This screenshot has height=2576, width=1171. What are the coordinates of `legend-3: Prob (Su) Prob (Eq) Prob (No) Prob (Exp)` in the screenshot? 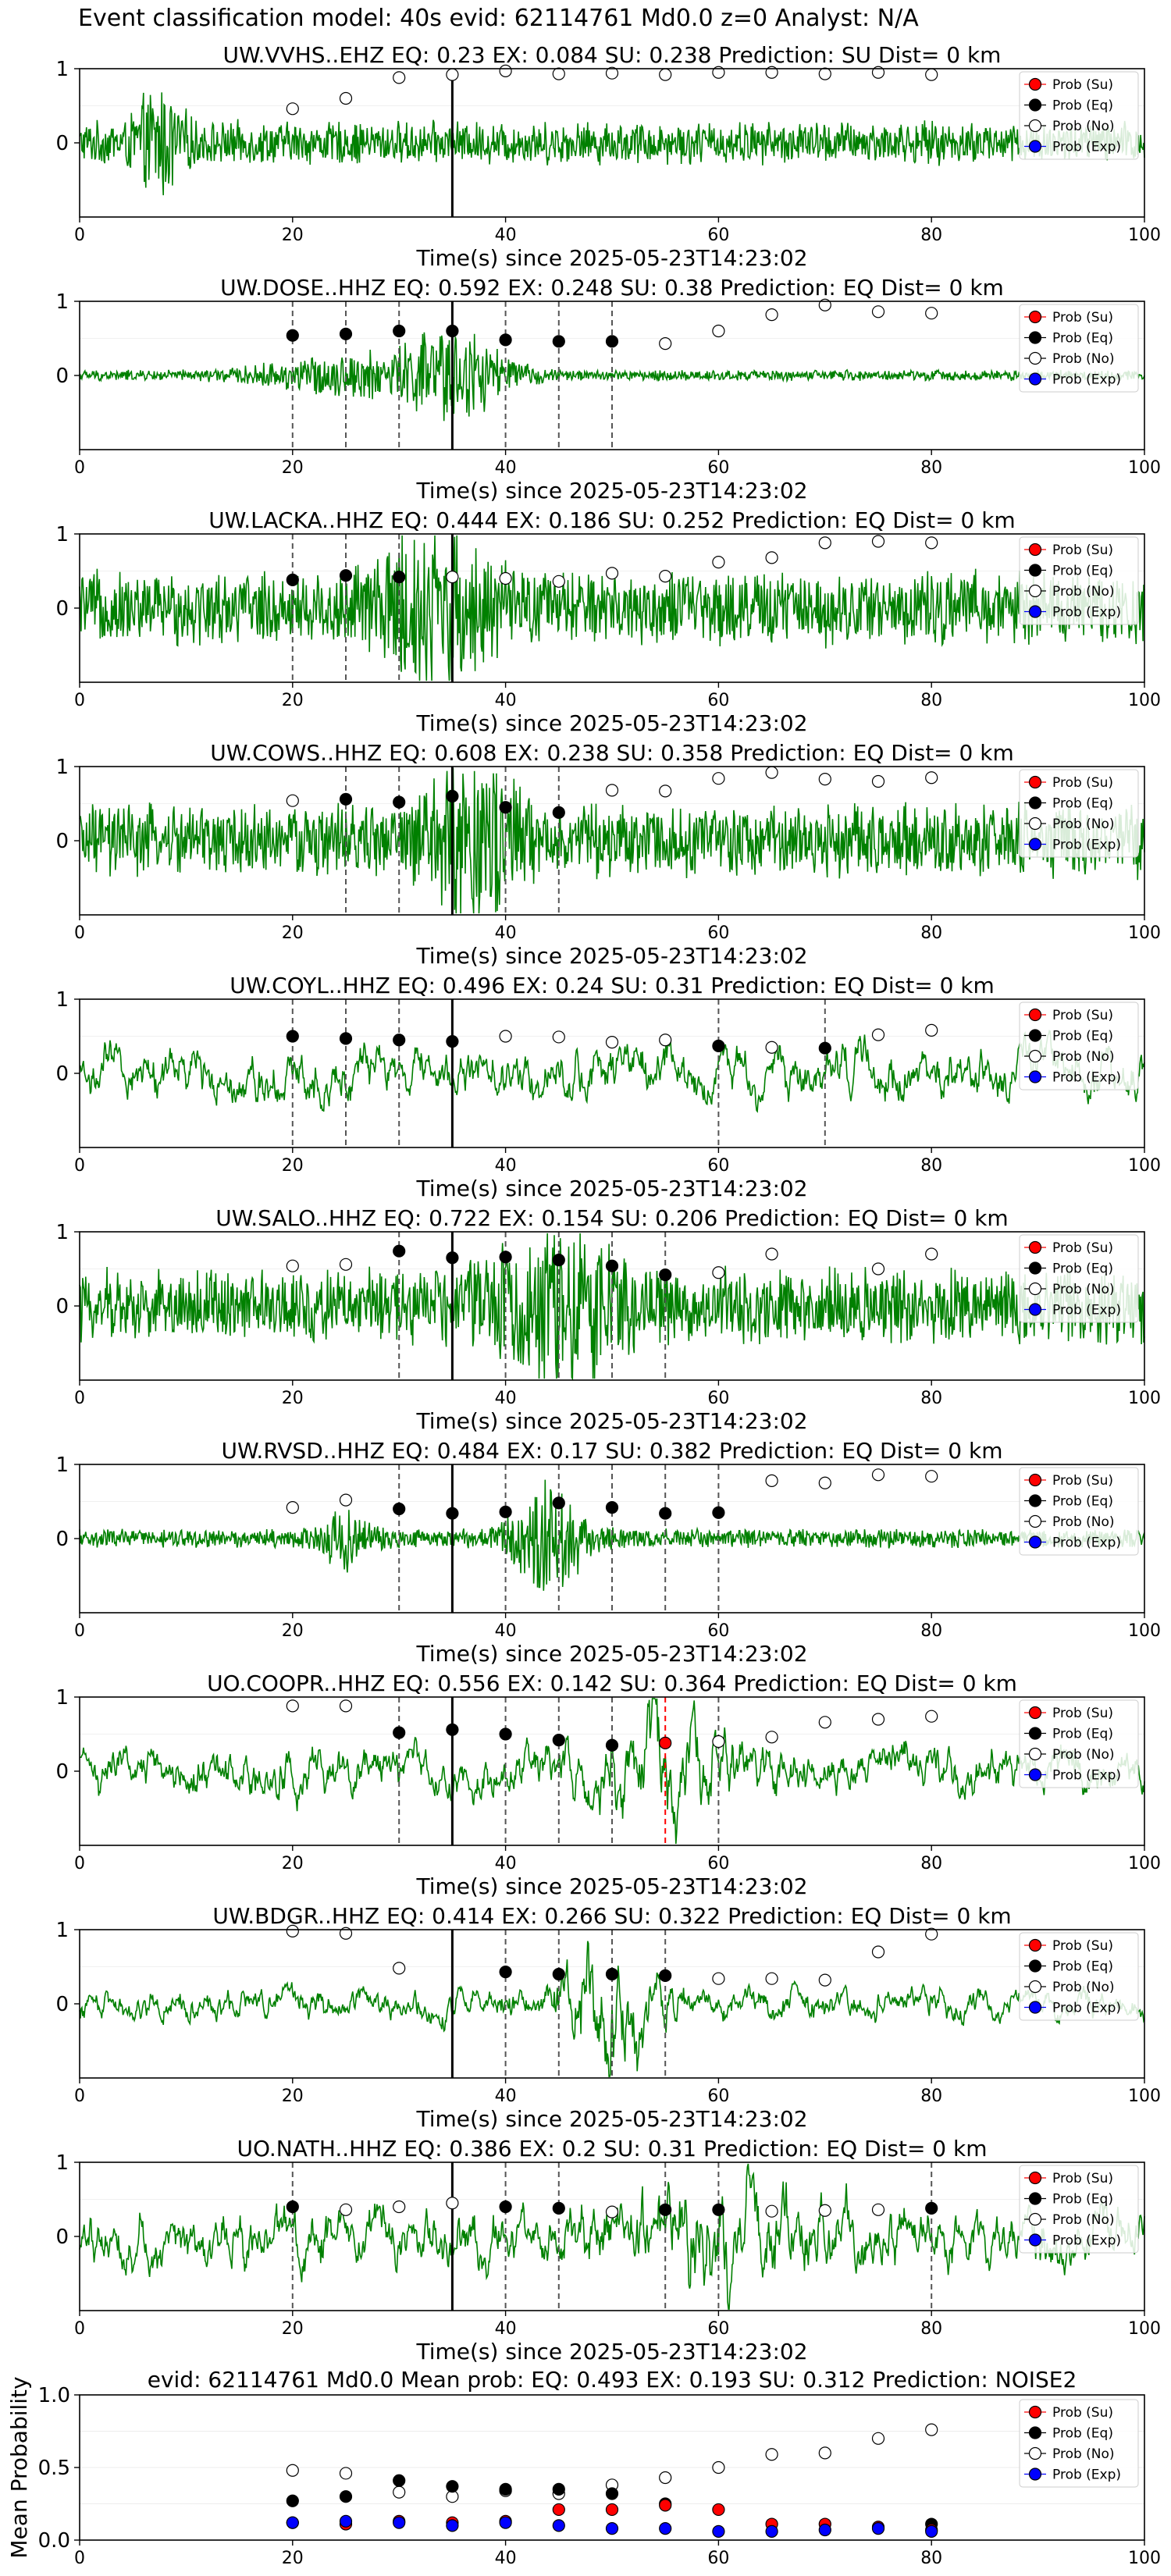 It's located at (1079, 813).